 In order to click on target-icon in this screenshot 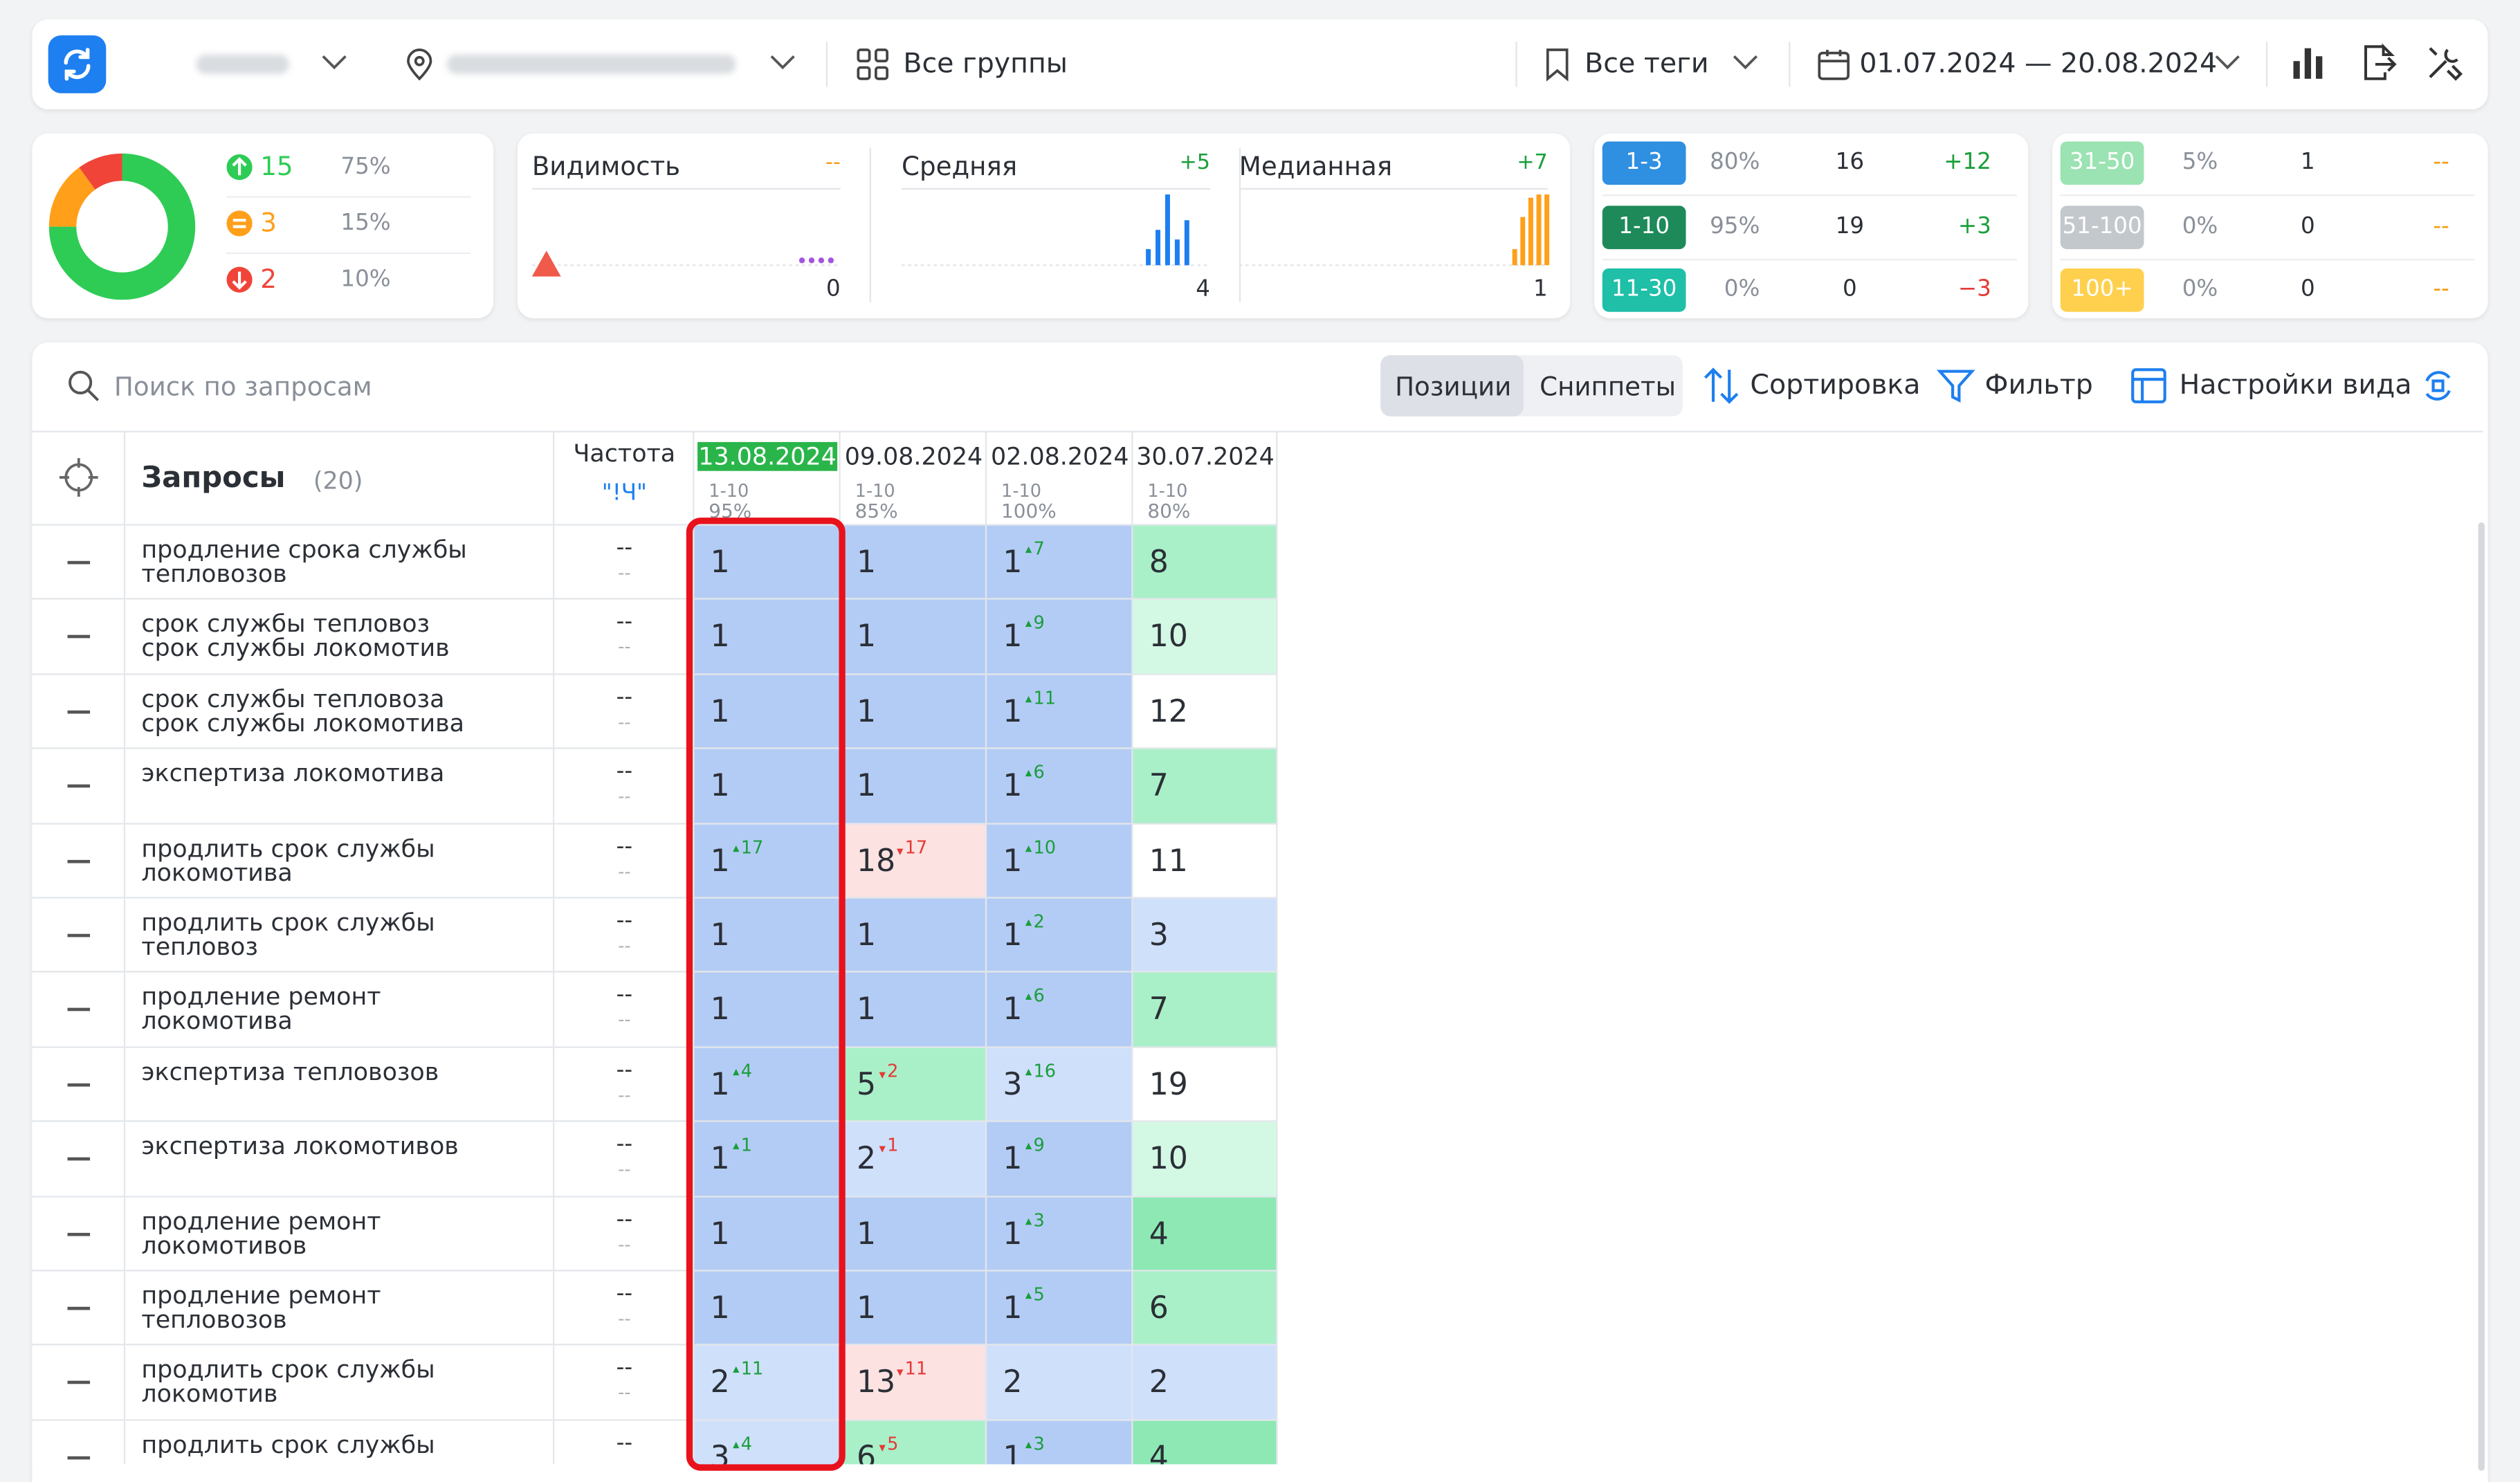, I will do `click(78, 477)`.